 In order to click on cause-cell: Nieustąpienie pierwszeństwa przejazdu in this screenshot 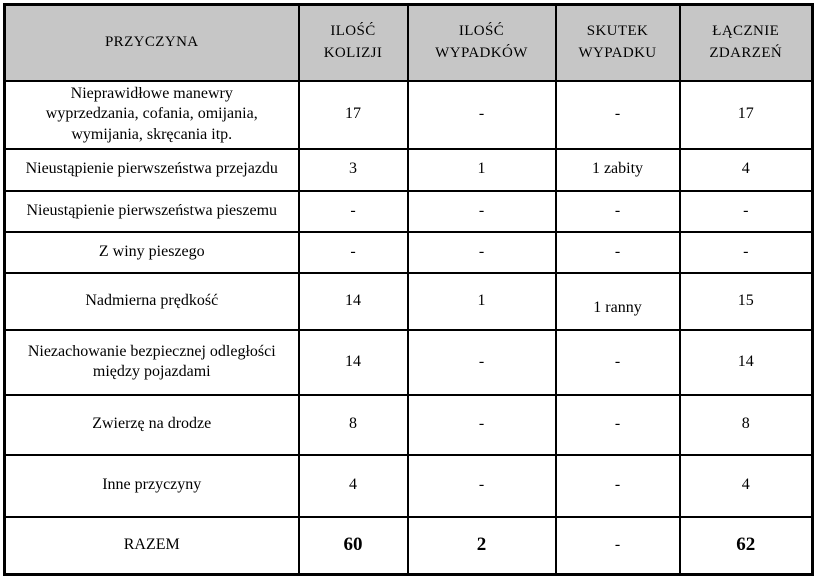, I will do `click(151, 169)`.